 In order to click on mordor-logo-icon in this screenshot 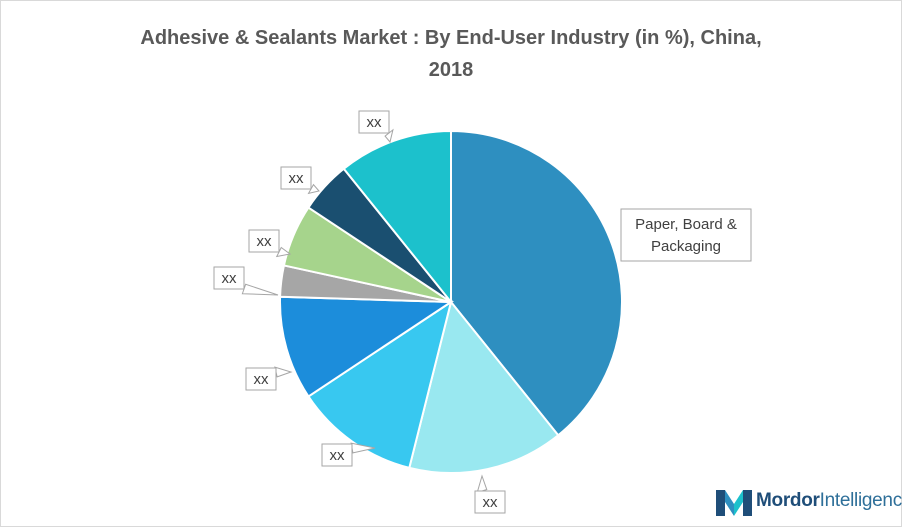, I will do `click(734, 503)`.